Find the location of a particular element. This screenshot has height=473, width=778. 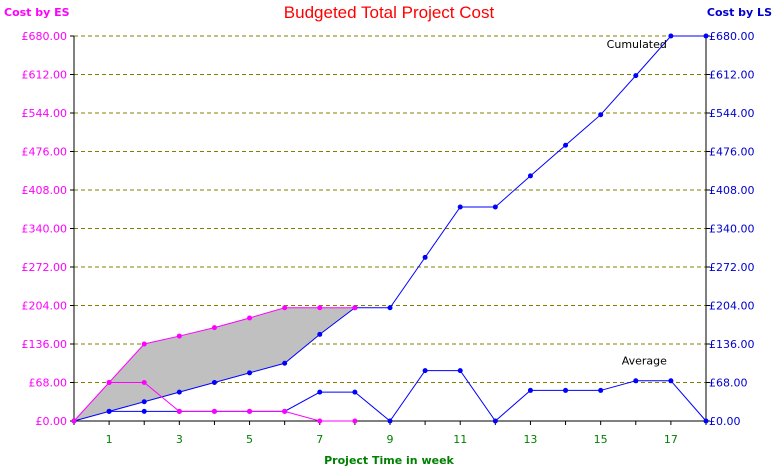

right-tick-label: £680.00 is located at coordinates (732, 36).